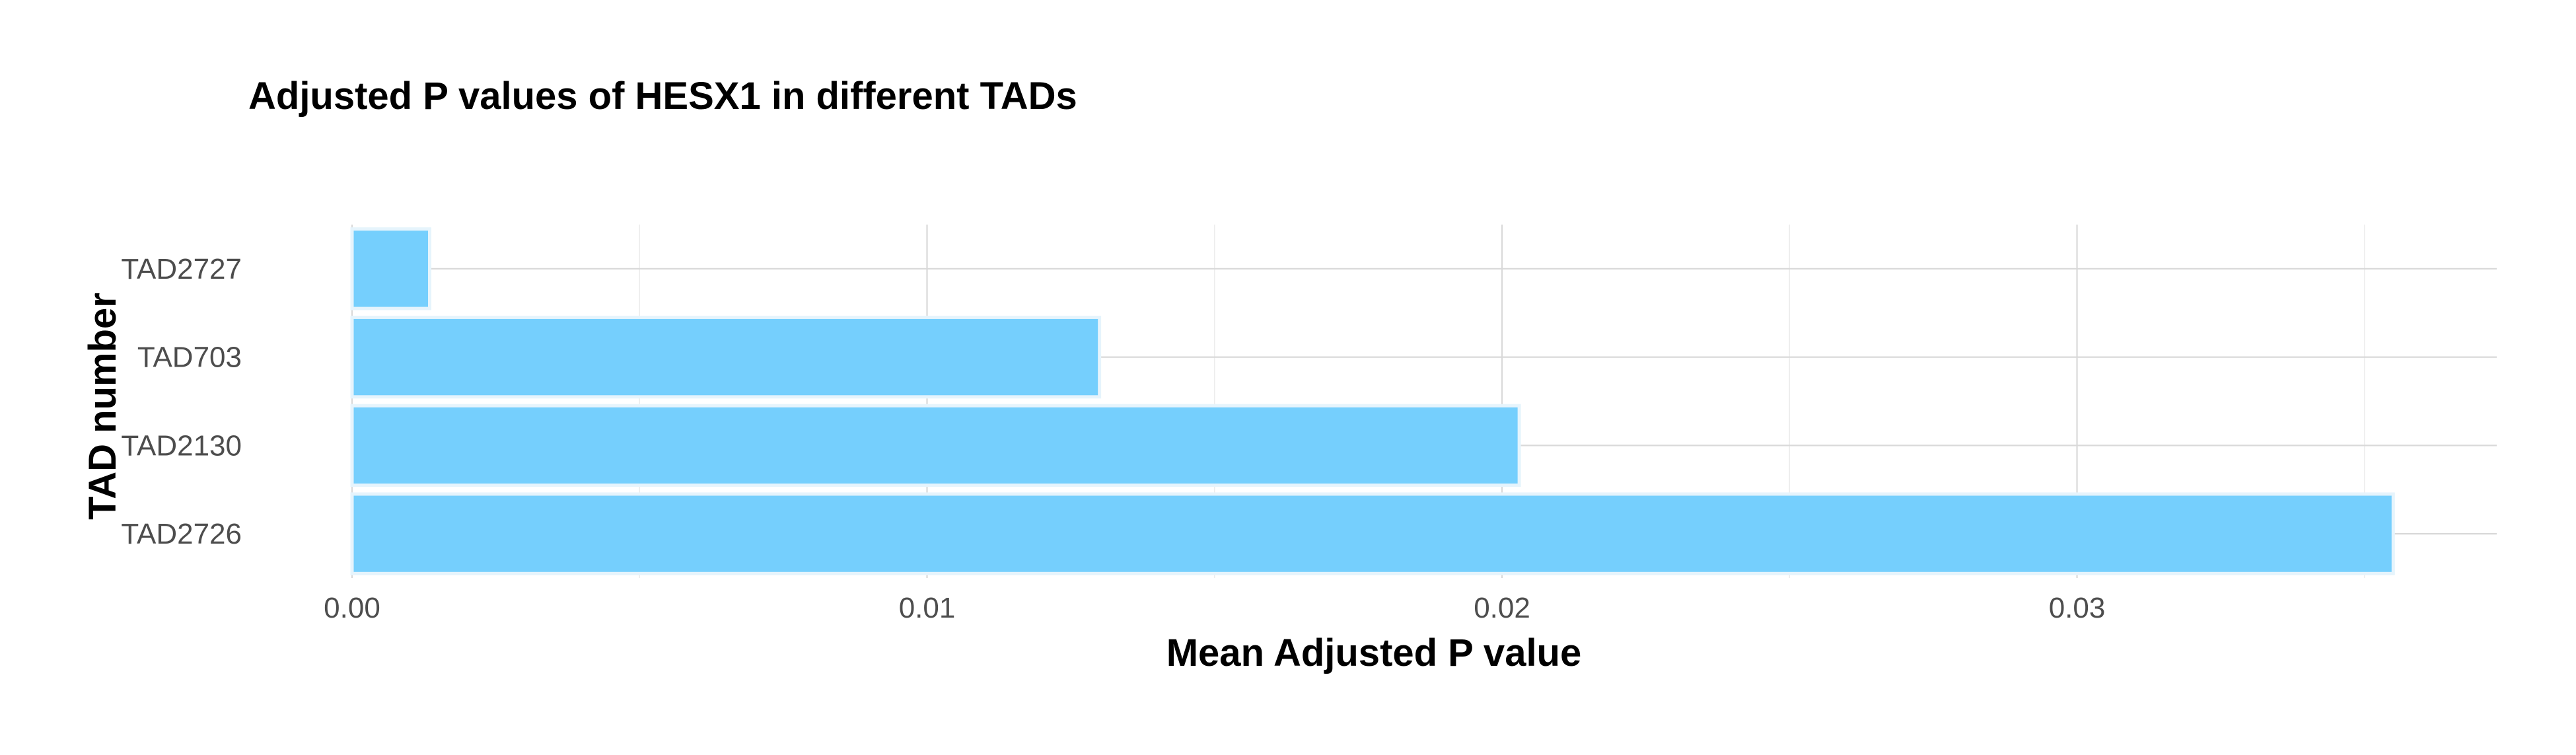 This screenshot has height=755, width=2576. What do you see at coordinates (1374, 653) in the screenshot?
I see `x-axis-title: Mean Adjusted P value` at bounding box center [1374, 653].